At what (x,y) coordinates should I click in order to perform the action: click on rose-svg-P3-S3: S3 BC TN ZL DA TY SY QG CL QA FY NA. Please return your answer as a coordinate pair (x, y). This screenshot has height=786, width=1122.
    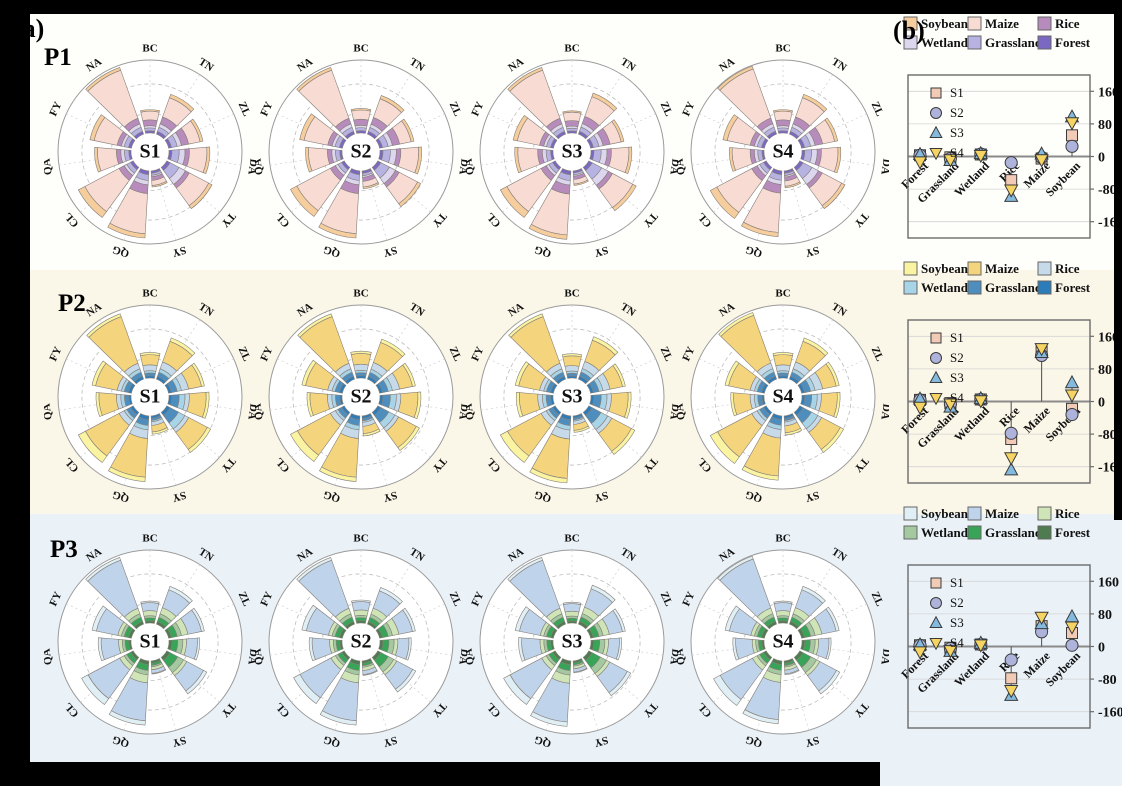
    Looking at the image, I should click on (571, 641).